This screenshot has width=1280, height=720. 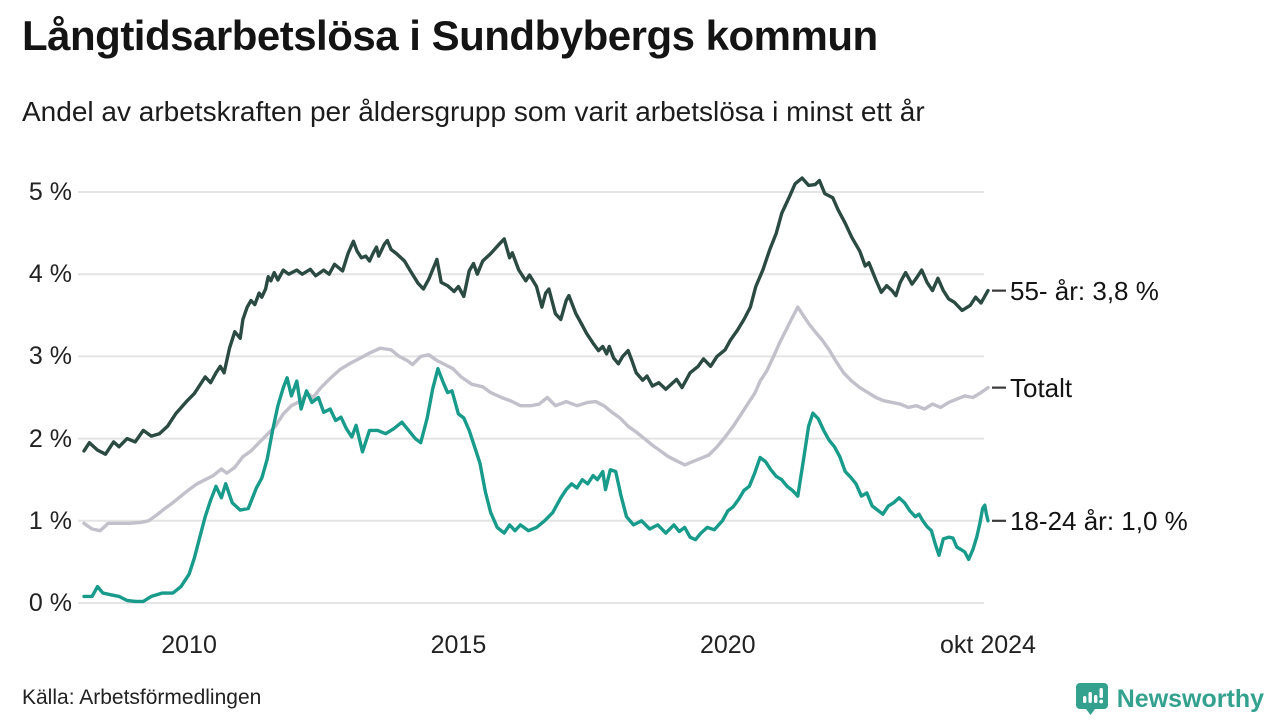 I want to click on x-tick-label-2010: 2010, so click(x=189, y=645).